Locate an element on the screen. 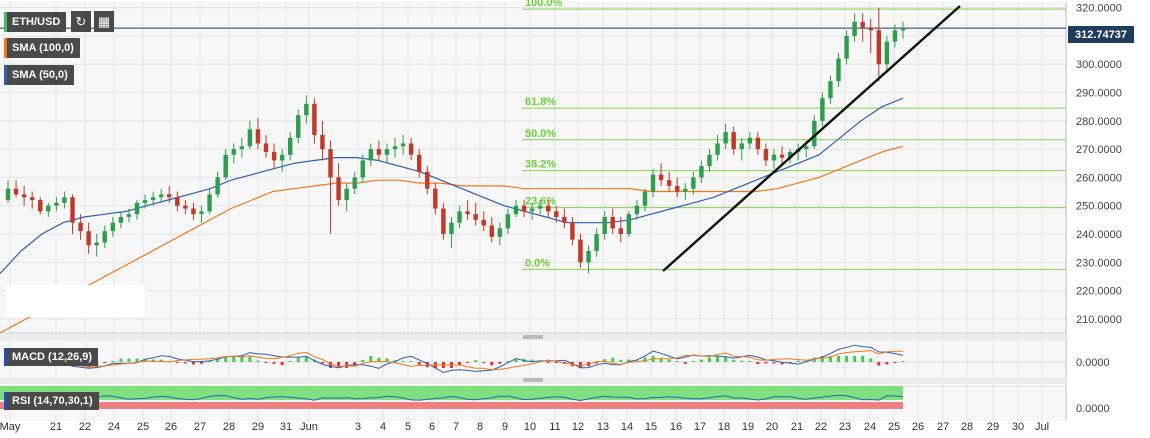 This screenshot has height=438, width=1150. refresh-icon: ↻ is located at coordinates (81, 21).